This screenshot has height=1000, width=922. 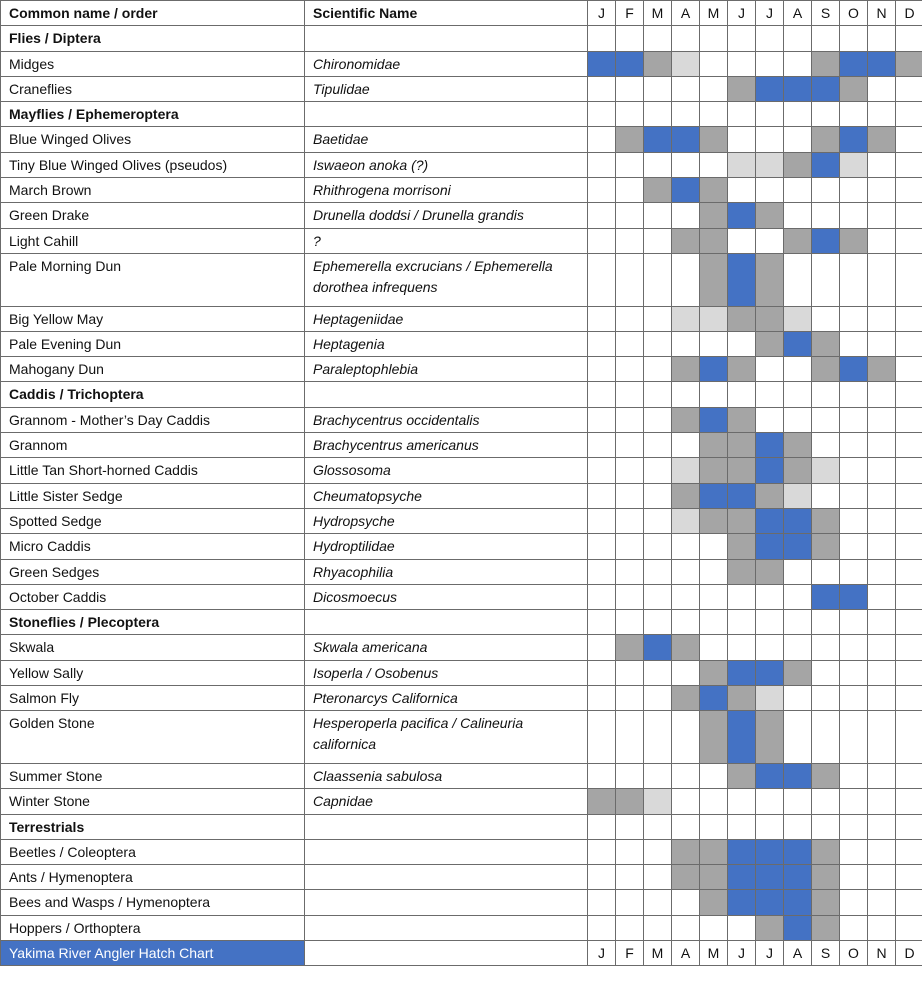 What do you see at coordinates (461, 63) in the screenshot?
I see `species-row: Midges Chironomidae` at bounding box center [461, 63].